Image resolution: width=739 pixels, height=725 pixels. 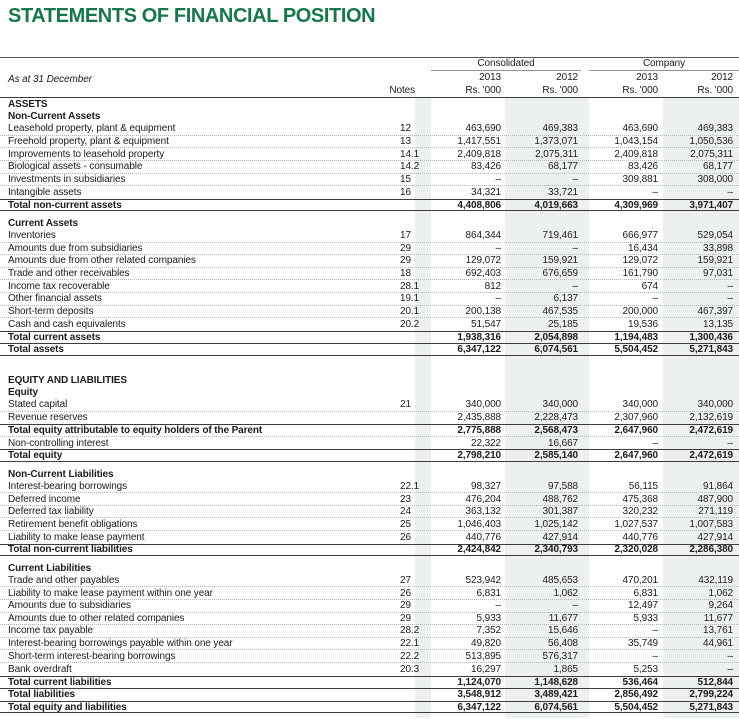 I want to click on value-cell: 16,434, so click(x=643, y=248).